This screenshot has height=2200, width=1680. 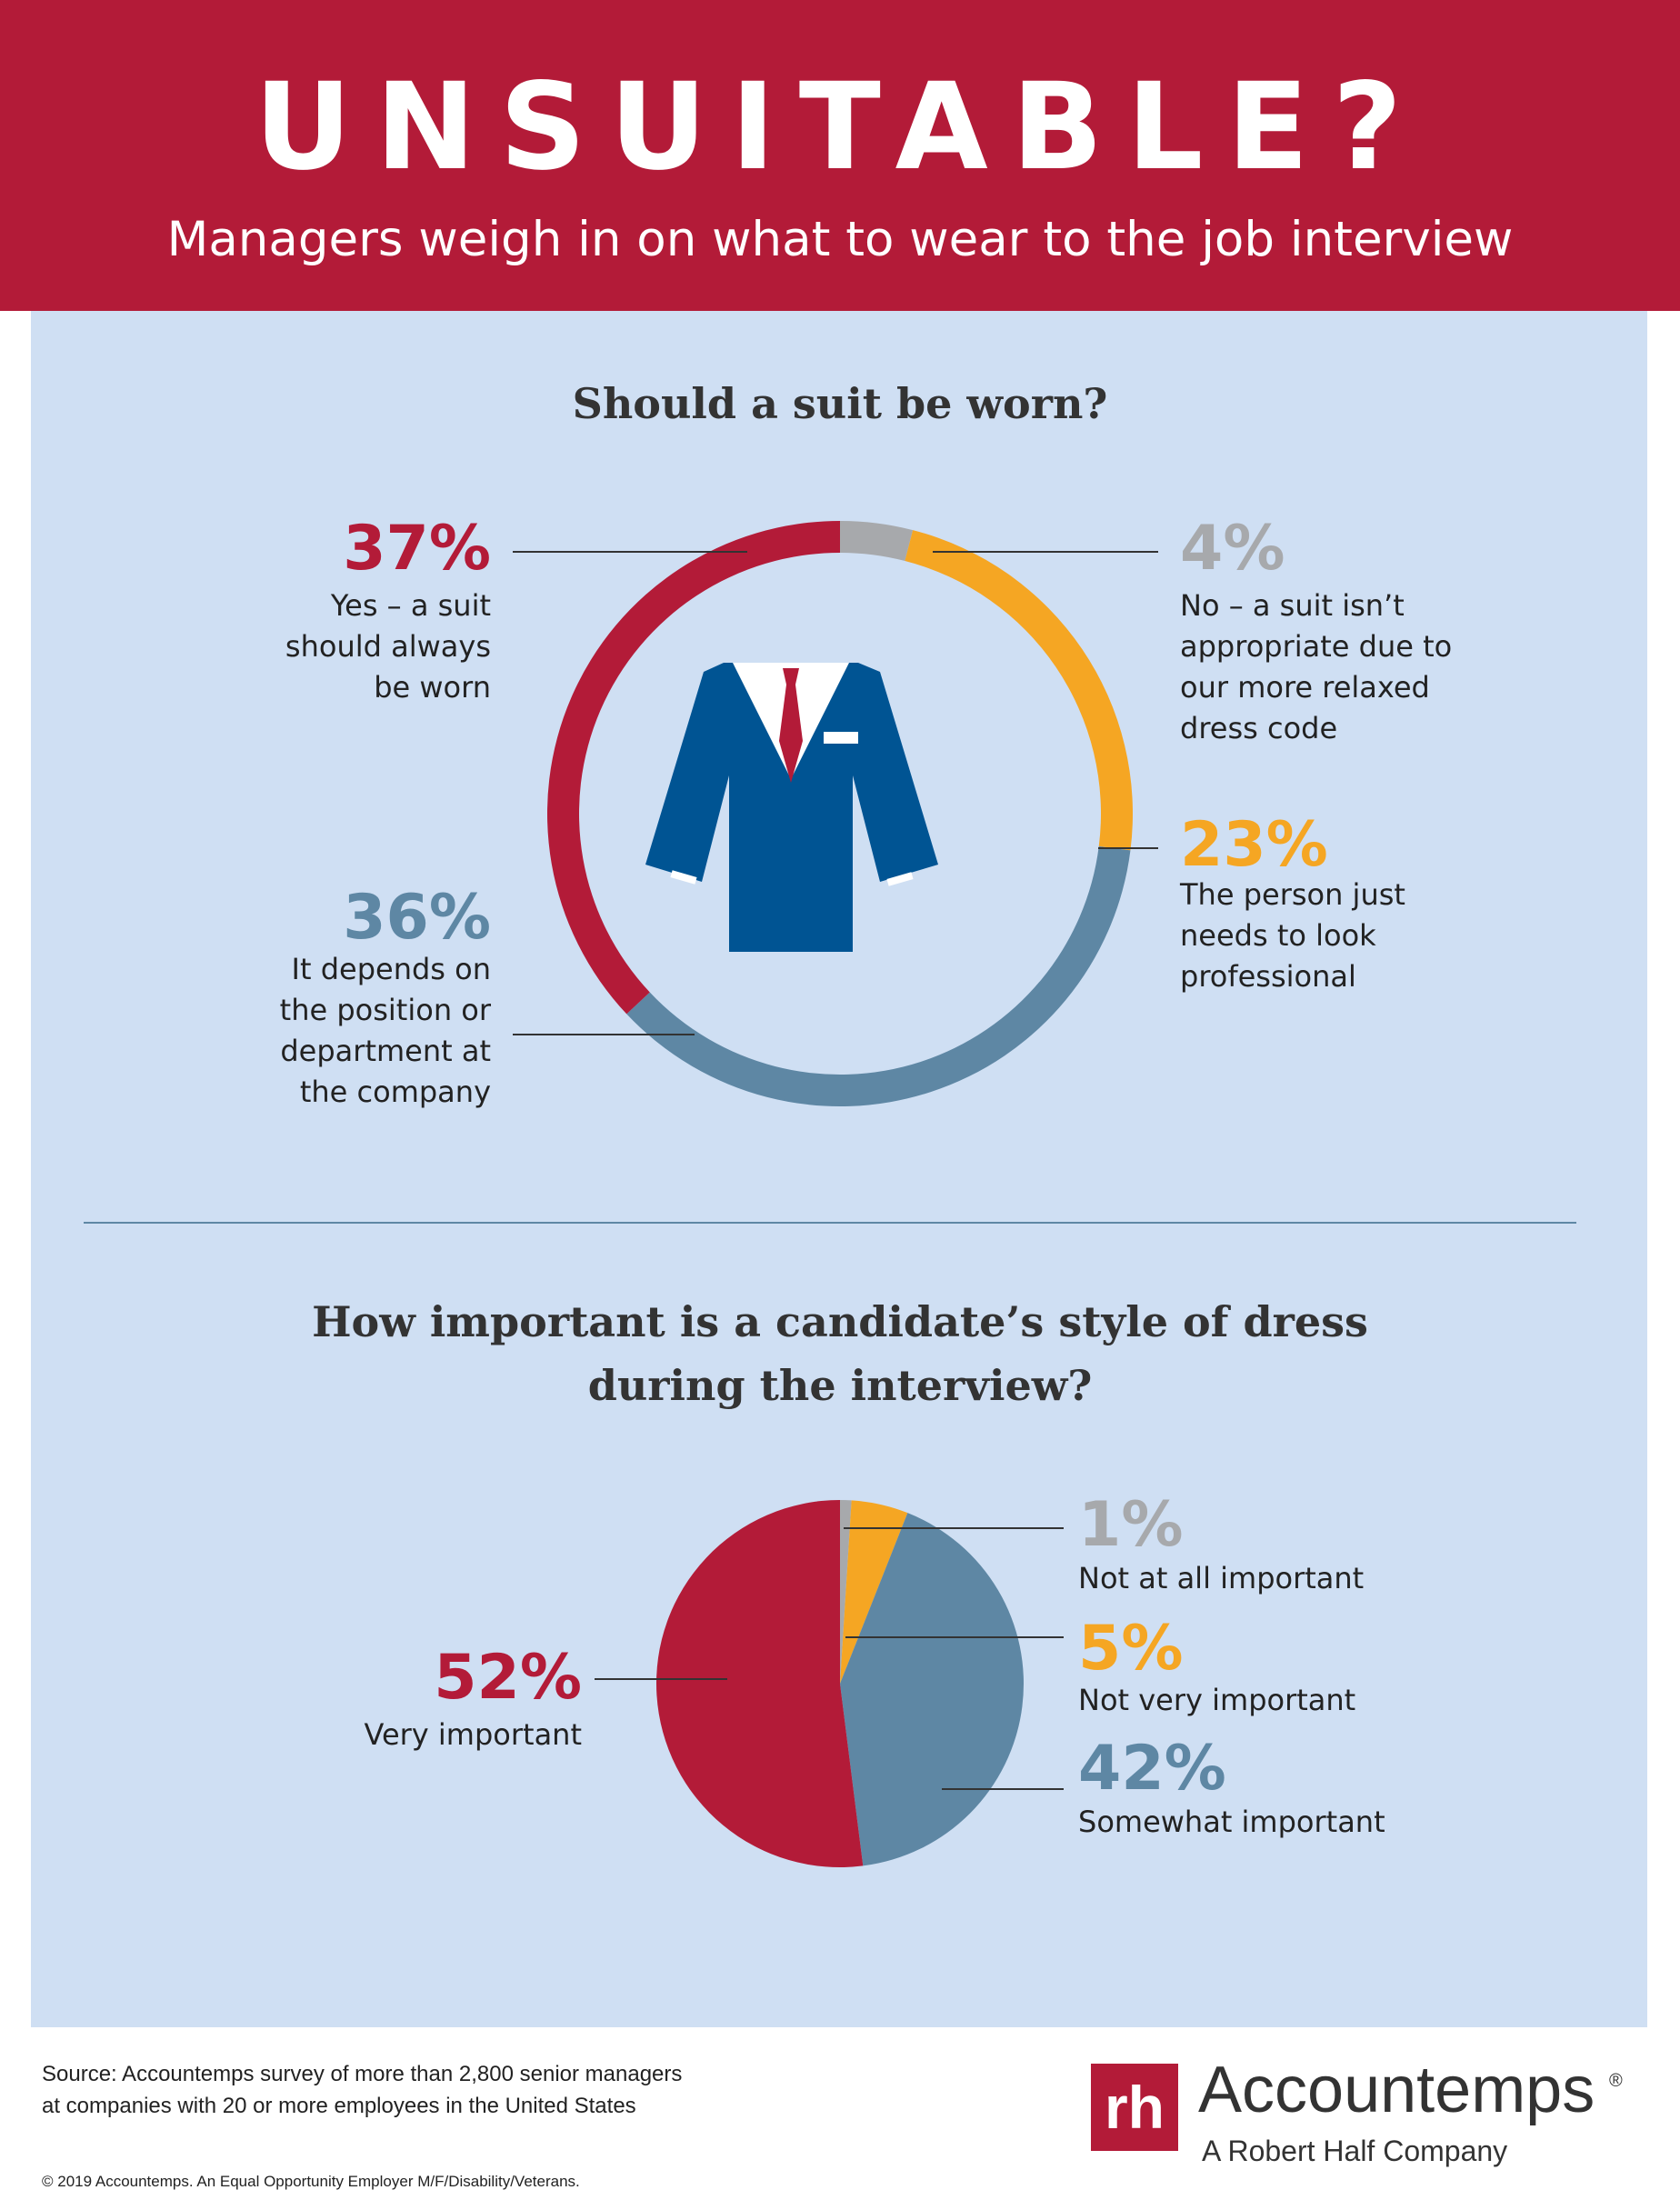 What do you see at coordinates (1231, 1822) in the screenshot?
I see `somewhat-label: Somewhat important` at bounding box center [1231, 1822].